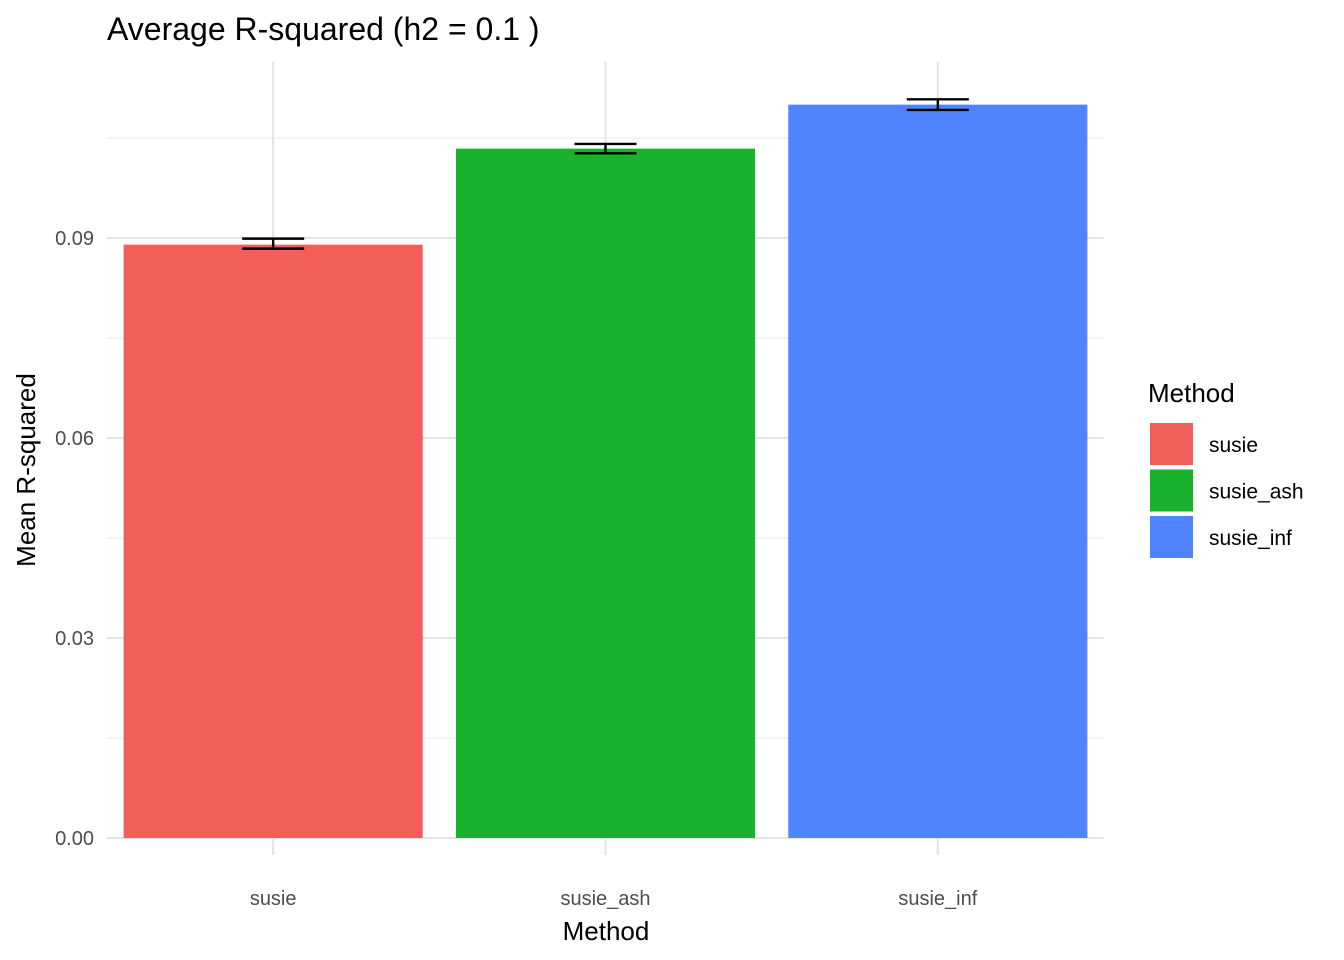  What do you see at coordinates (74, 539) in the screenshot?
I see `y-tick-labels: 0.00 0.03 0.06 0.09` at bounding box center [74, 539].